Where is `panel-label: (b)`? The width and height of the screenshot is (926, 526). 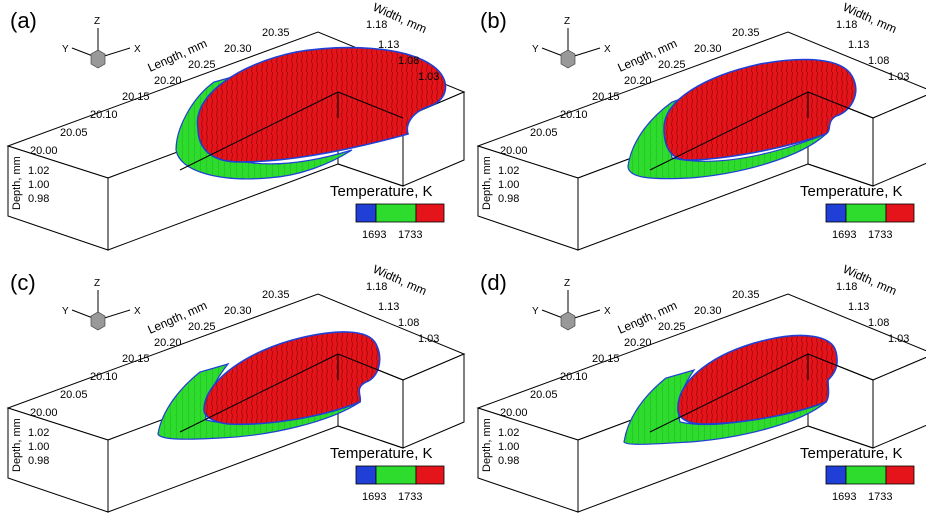
panel-label: (b) is located at coordinates (493, 20).